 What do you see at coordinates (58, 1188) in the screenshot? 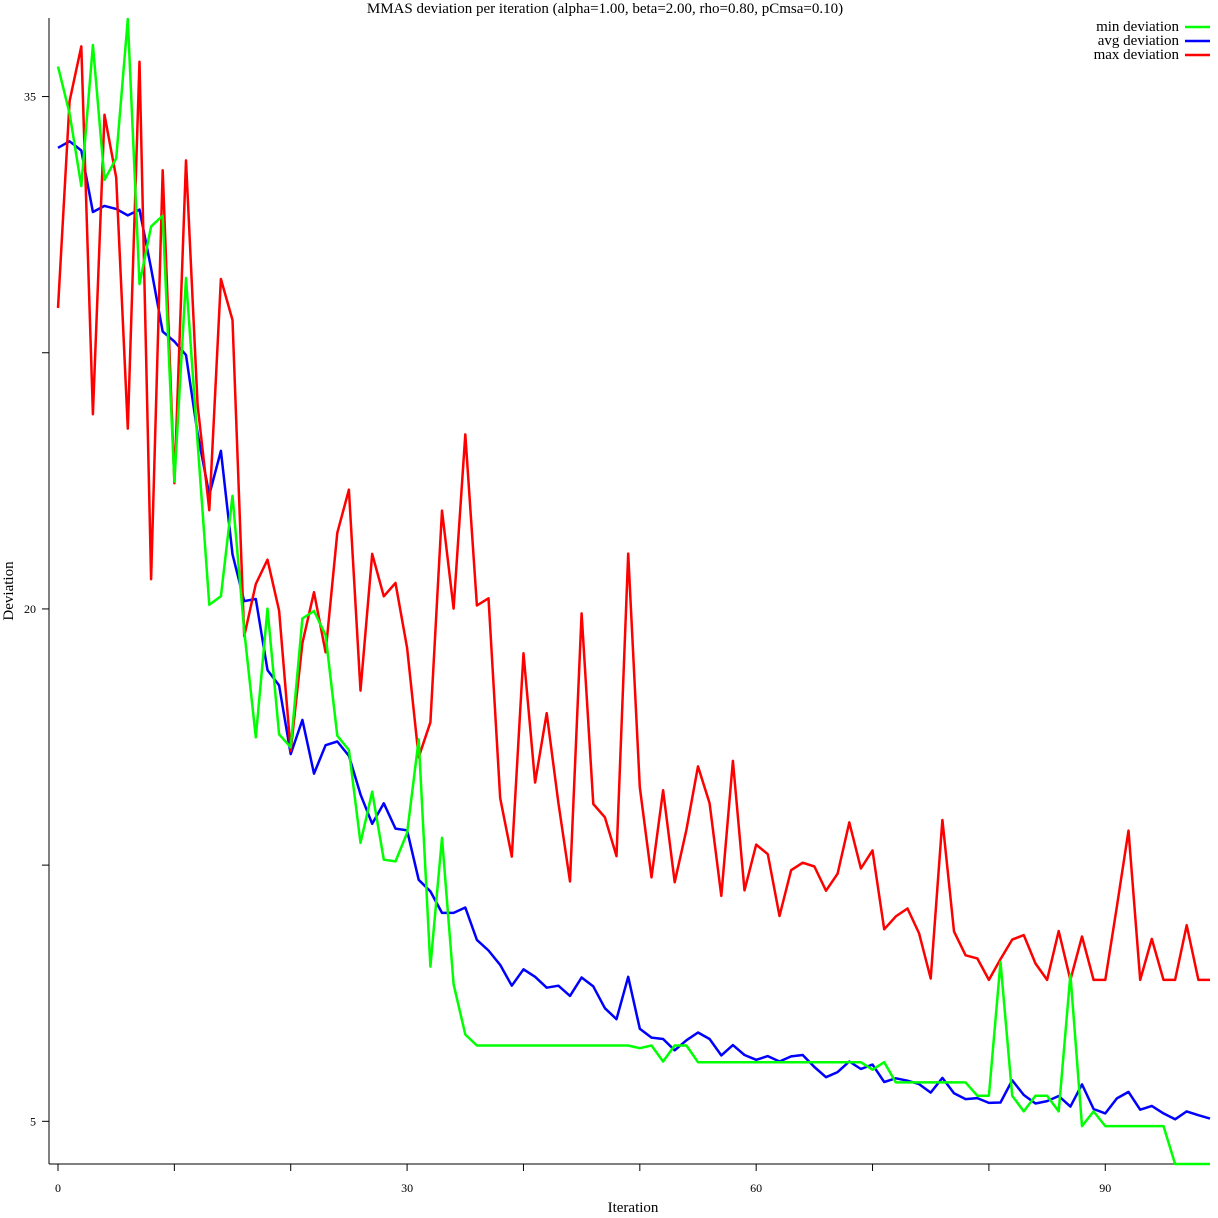
I see `x-tick-label: 0` at bounding box center [58, 1188].